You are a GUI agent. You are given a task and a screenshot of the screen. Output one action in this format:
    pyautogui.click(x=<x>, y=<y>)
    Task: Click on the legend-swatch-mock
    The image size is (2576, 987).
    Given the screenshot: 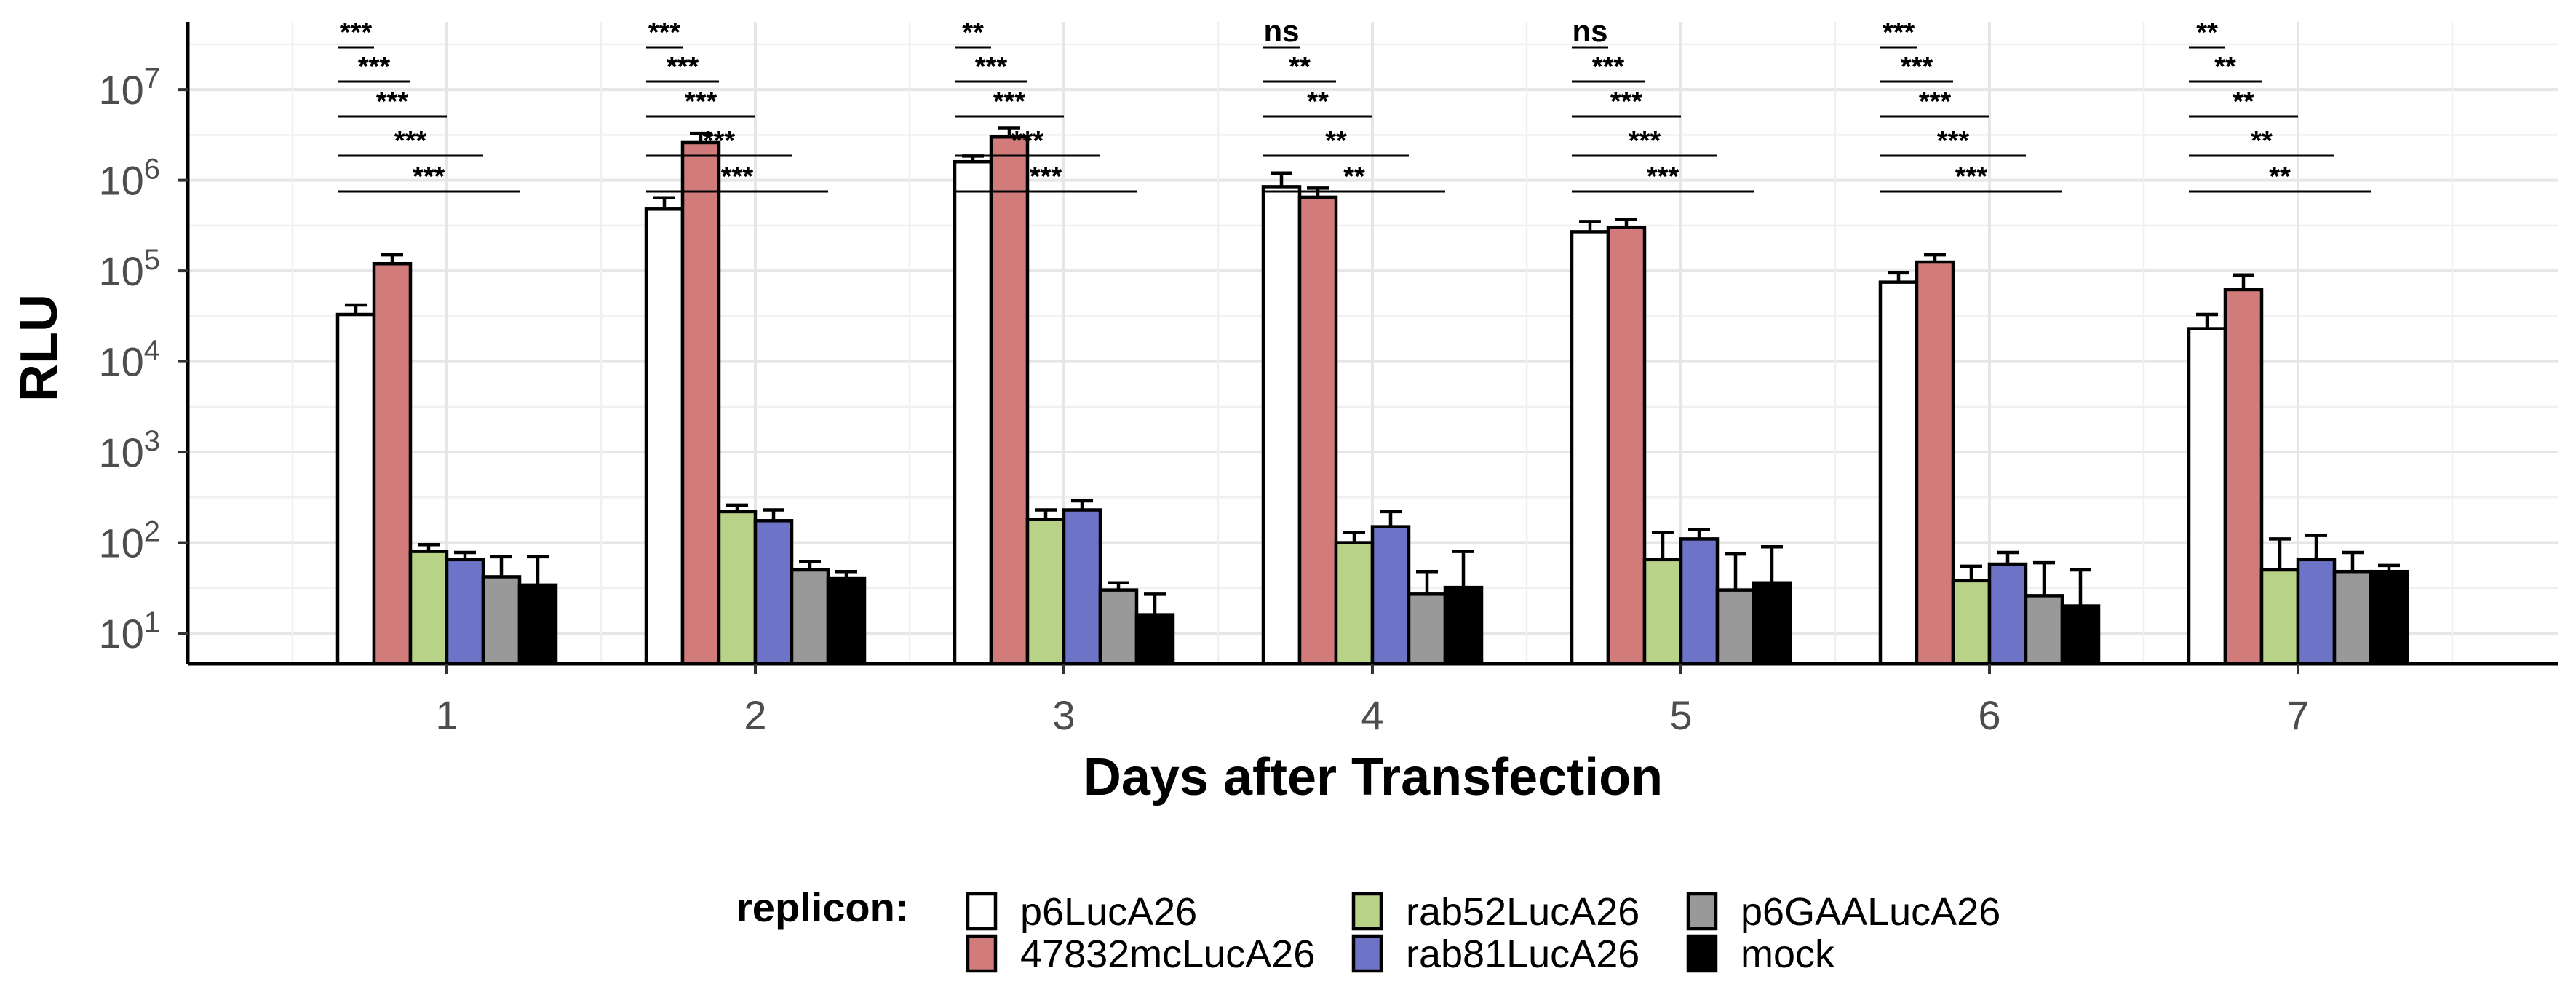 What is the action you would take?
    pyautogui.click(x=1702, y=953)
    